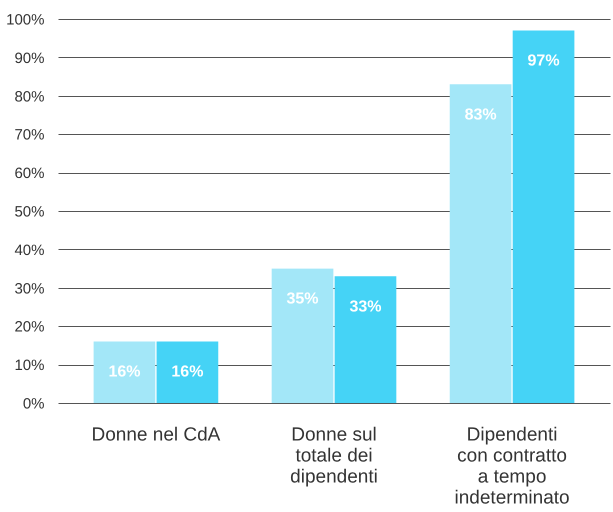 The image size is (613, 512). What do you see at coordinates (29, 212) in the screenshot?
I see `y-tick-label: 50%` at bounding box center [29, 212].